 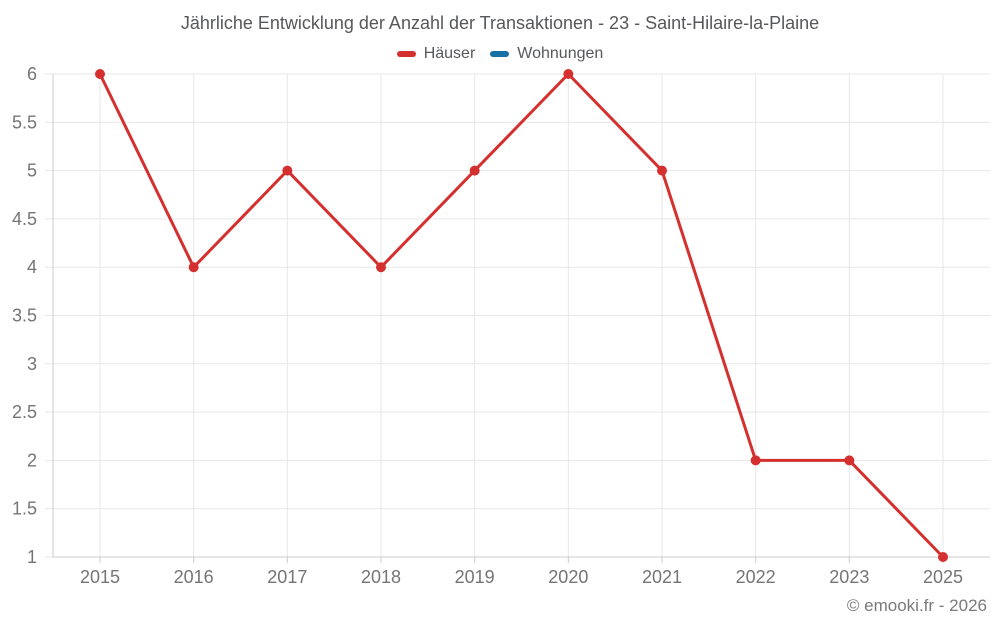 I want to click on x-axis-label: 2015, so click(x=100, y=577).